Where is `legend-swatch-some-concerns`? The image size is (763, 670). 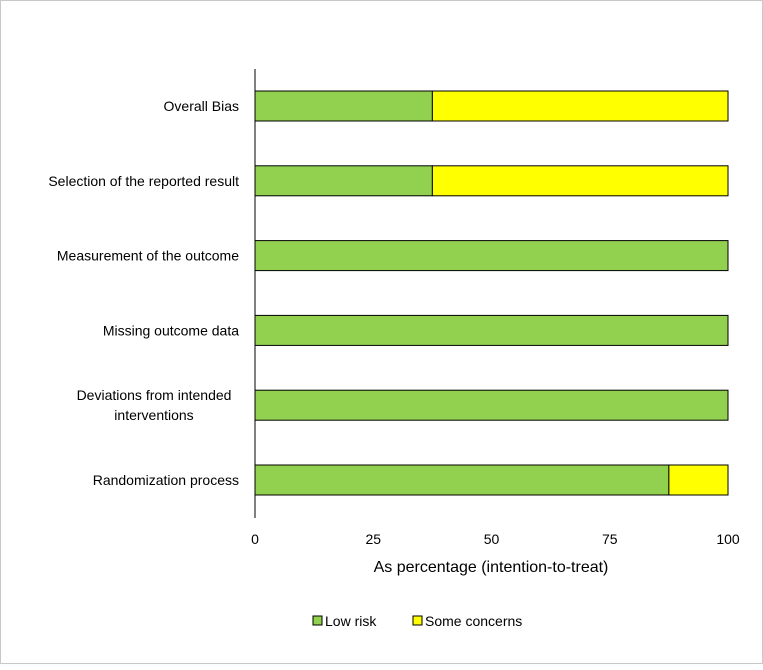 legend-swatch-some-concerns is located at coordinates (417, 620).